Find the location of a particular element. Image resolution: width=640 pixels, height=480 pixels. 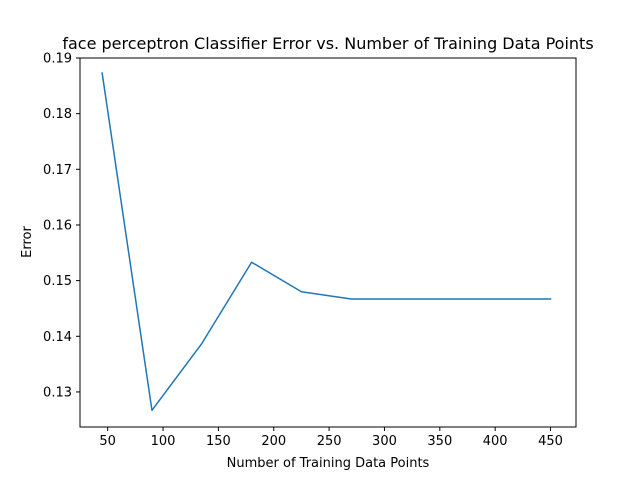

x-tick-label: 200 is located at coordinates (273, 441).